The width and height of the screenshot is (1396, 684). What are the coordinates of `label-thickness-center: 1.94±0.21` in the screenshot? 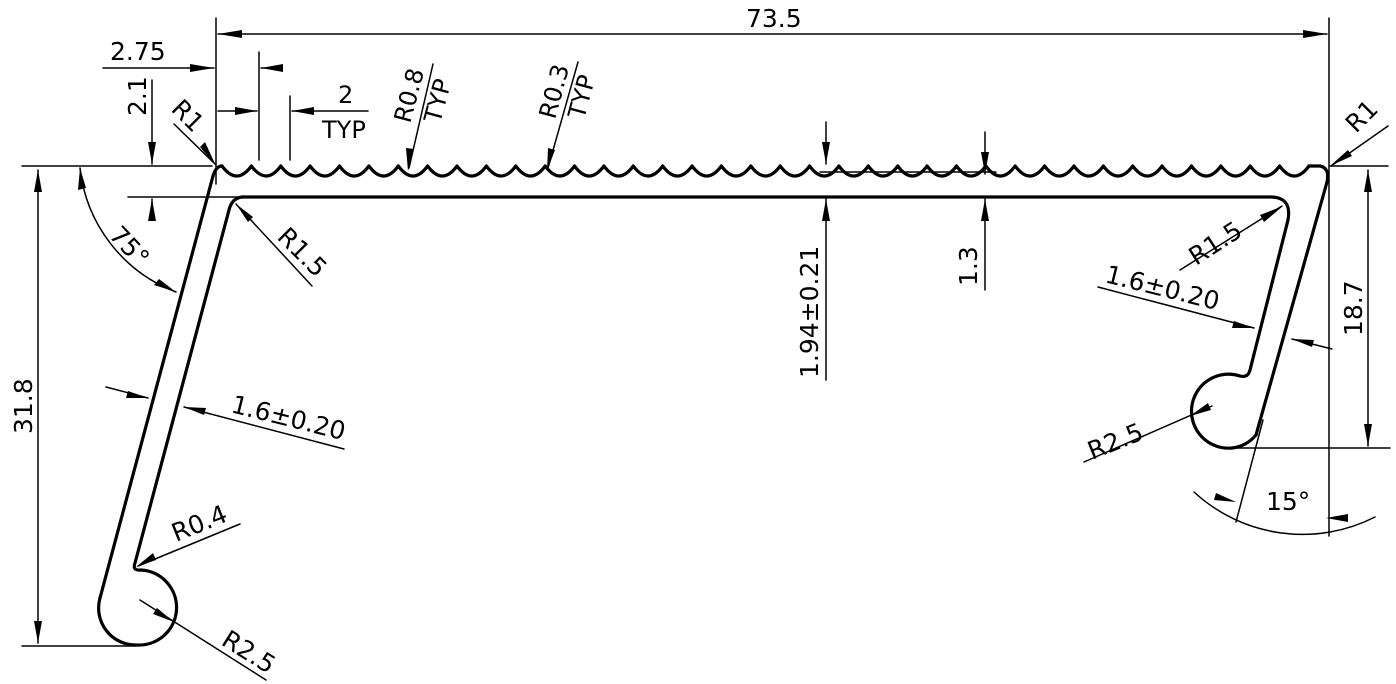 It's located at (809, 312).